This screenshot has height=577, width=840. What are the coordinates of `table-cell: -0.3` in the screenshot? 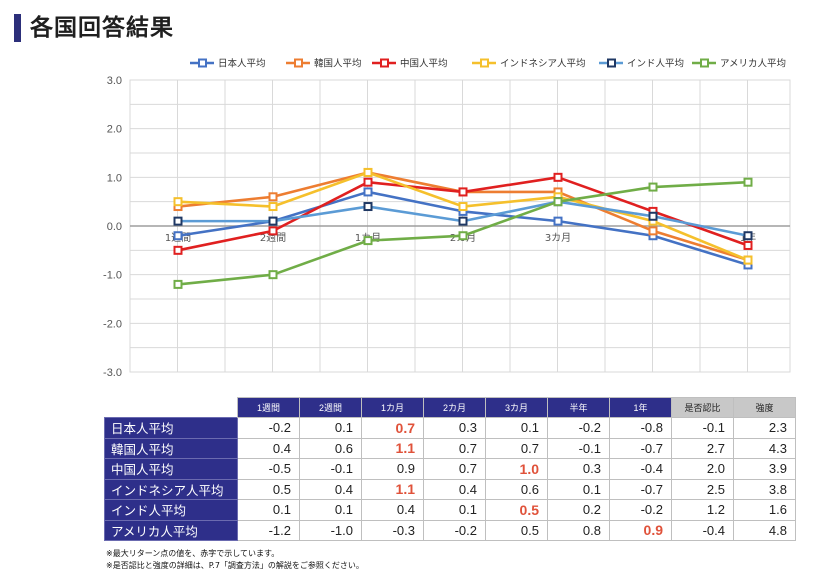 It's located at (392, 530).